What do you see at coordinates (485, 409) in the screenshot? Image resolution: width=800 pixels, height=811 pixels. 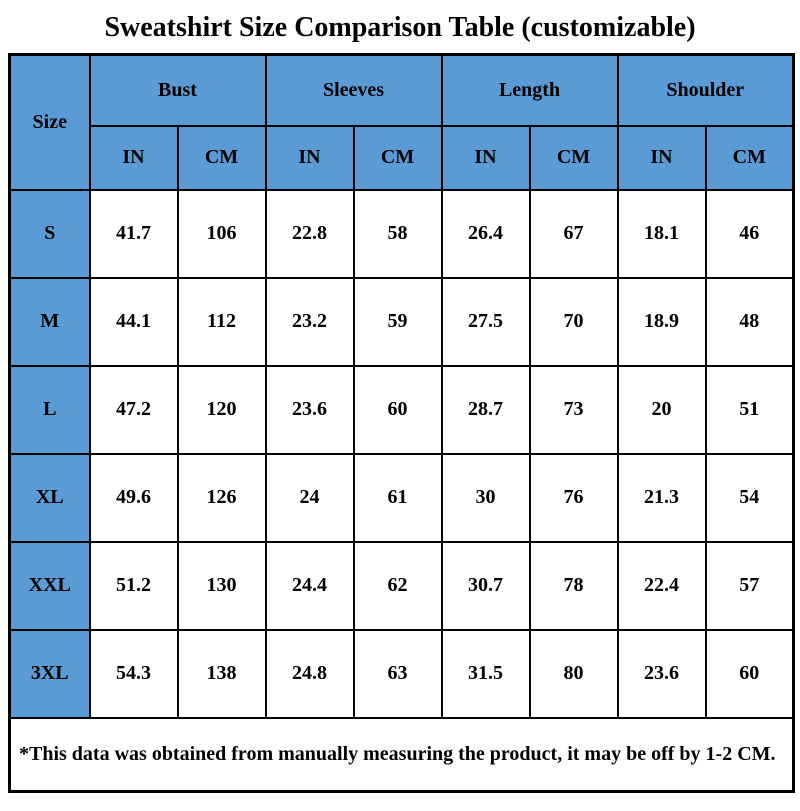 I see `value-cell: 28.7` at bounding box center [485, 409].